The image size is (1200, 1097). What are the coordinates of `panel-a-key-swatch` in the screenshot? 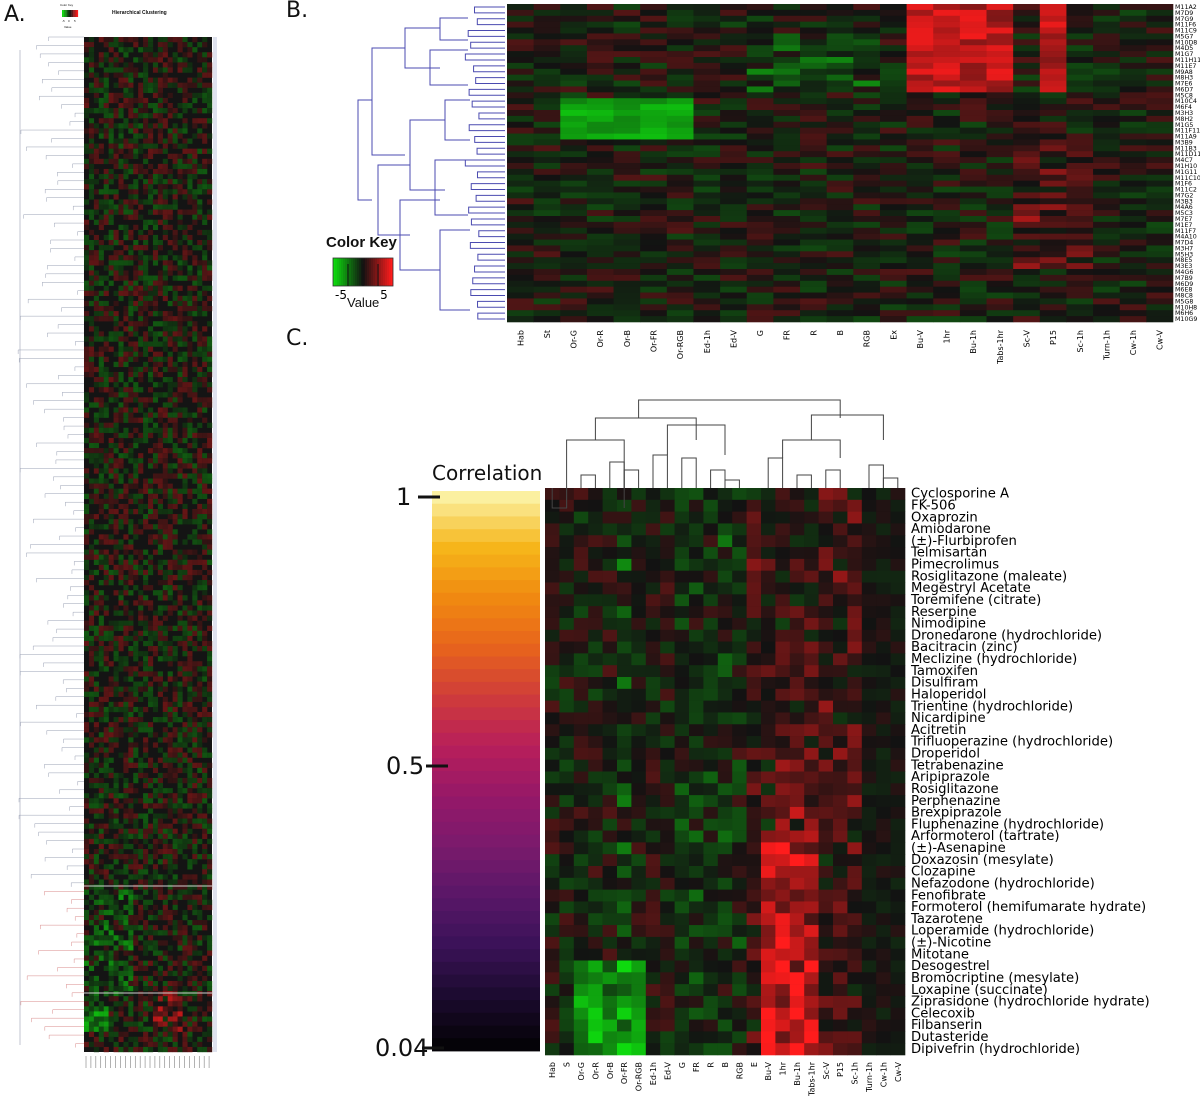 It's located at (64, 13).